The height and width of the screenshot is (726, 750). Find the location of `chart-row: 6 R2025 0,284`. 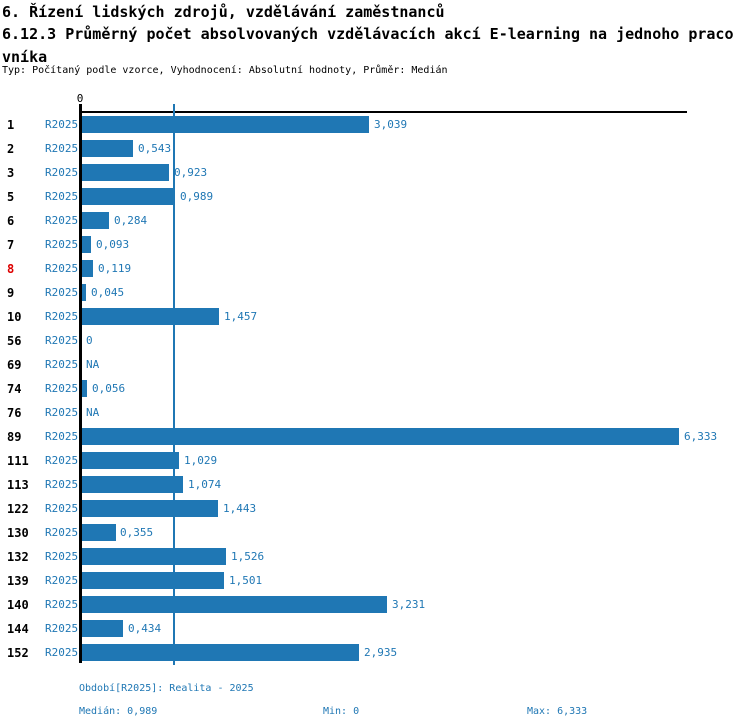

chart-row: 6 R2025 0,284 is located at coordinates (375, 221).